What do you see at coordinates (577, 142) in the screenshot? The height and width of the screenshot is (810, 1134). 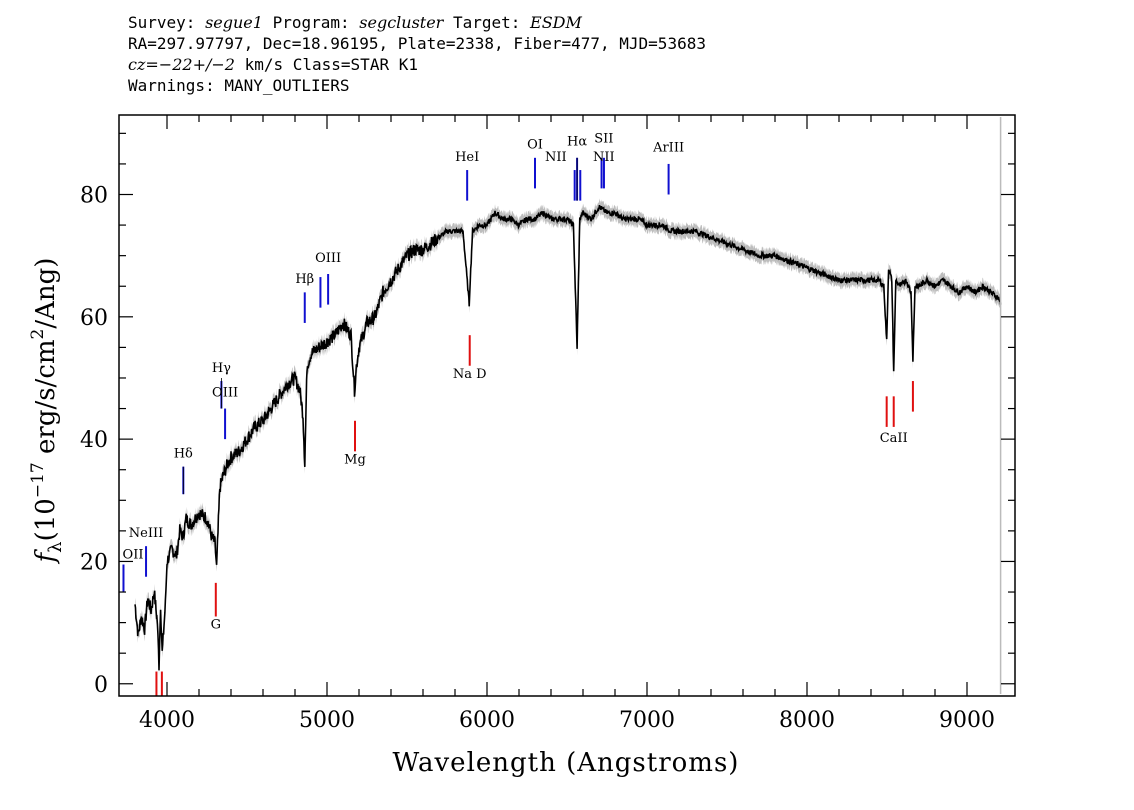 I see `spectral-line-label: Hα` at bounding box center [577, 142].